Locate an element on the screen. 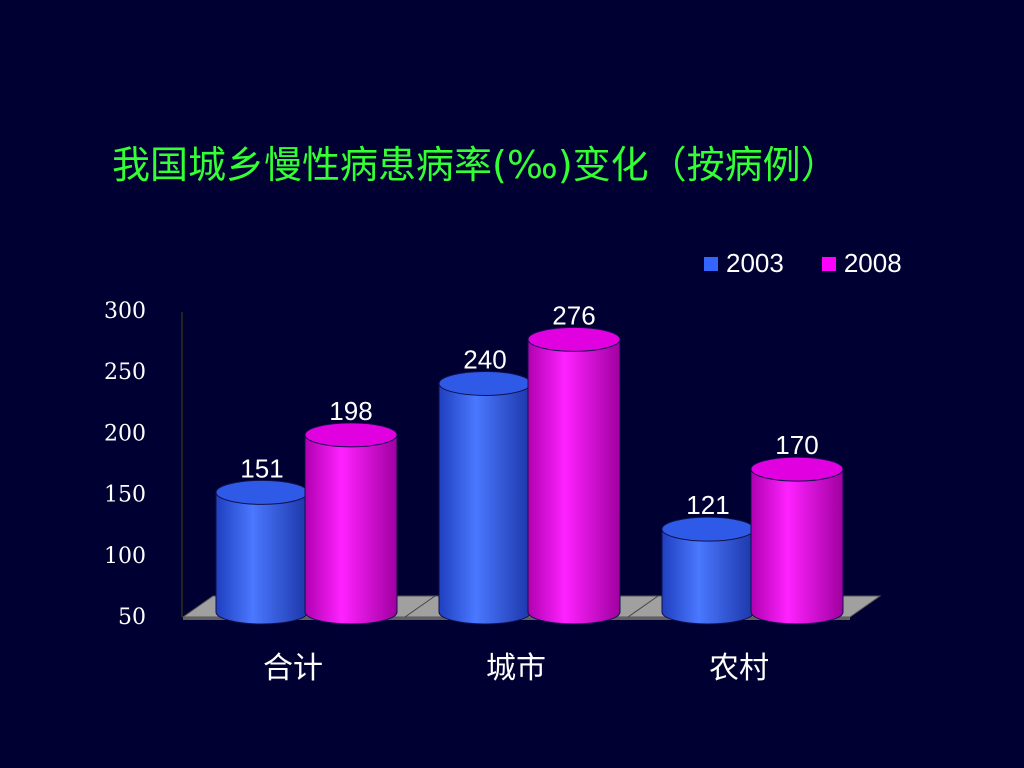 This screenshot has width=1024, height=768. bar-2008-1: 276 is located at coordinates (574, 462).